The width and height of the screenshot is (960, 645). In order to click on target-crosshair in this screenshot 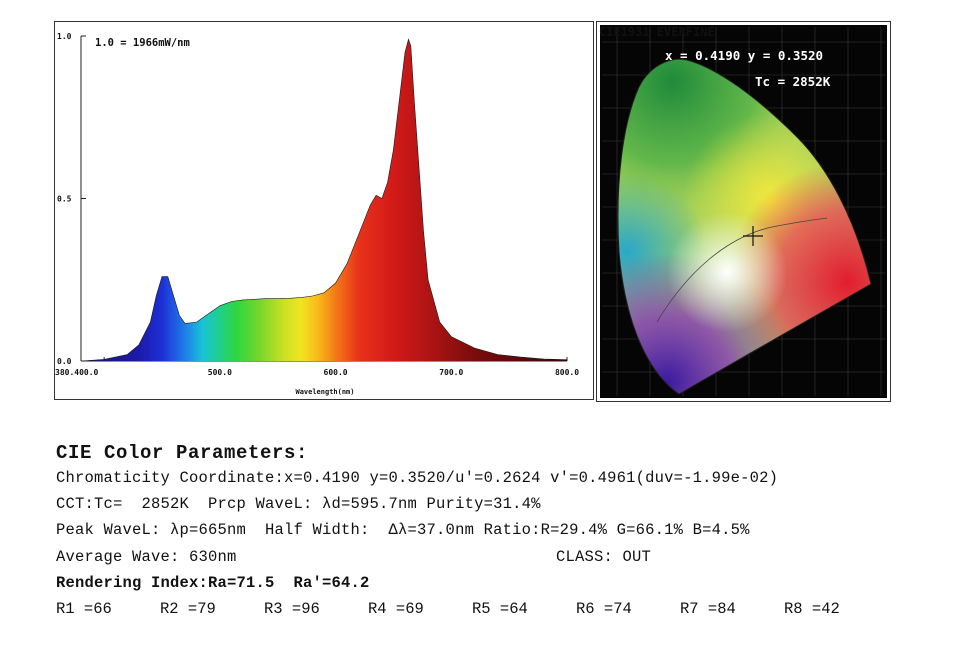, I will do `click(753, 236)`.